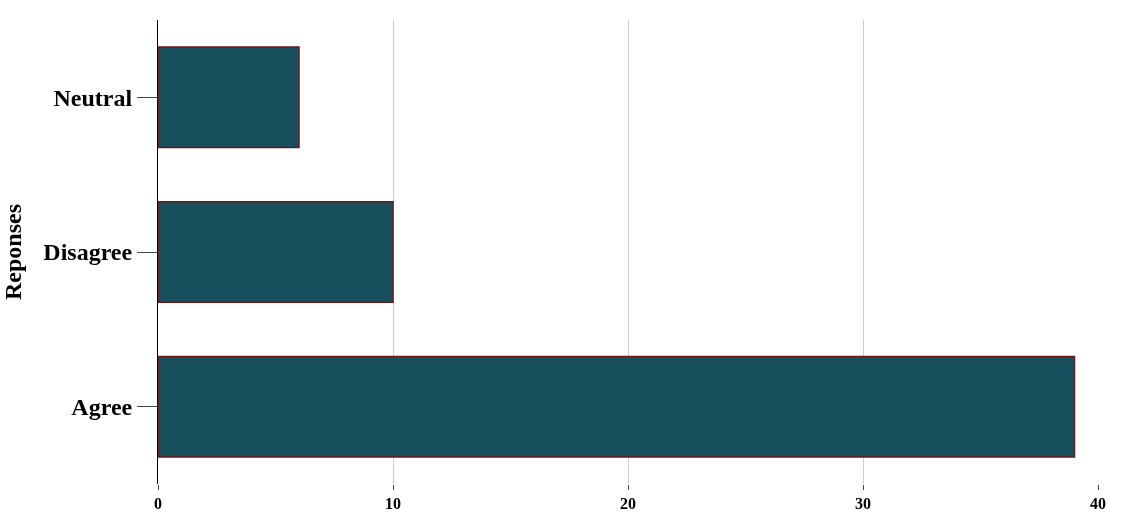 The image size is (1128, 524). What do you see at coordinates (393, 504) in the screenshot?
I see `x-tick-label: 10` at bounding box center [393, 504].